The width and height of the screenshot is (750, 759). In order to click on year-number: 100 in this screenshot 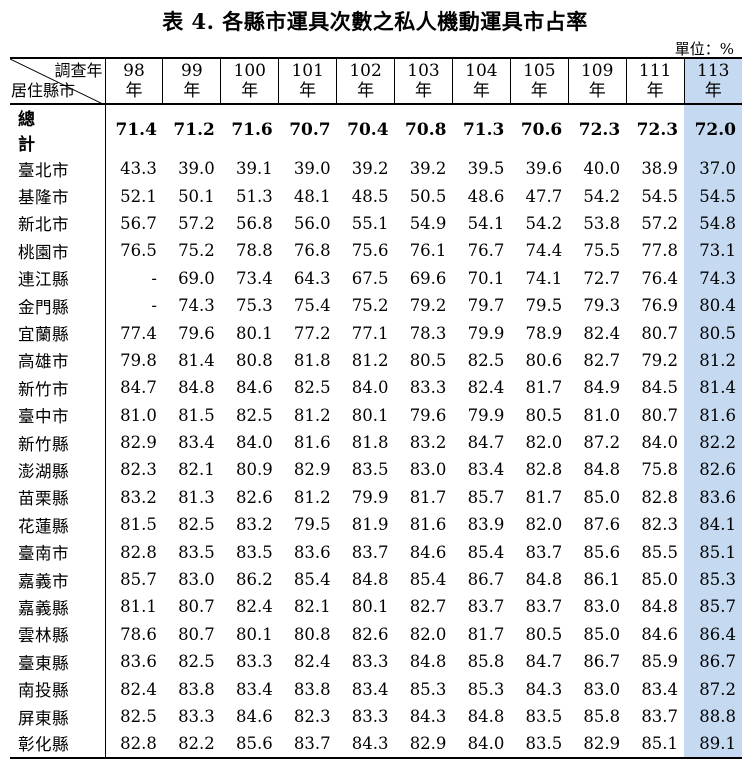, I will do `click(249, 71)`.